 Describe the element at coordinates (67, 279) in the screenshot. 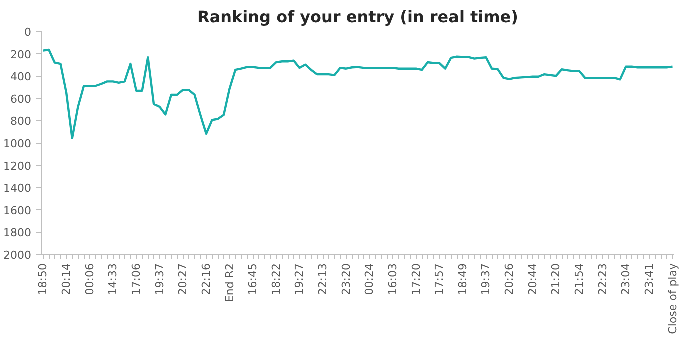

I see `x-tick-label: 20:14` at that location.